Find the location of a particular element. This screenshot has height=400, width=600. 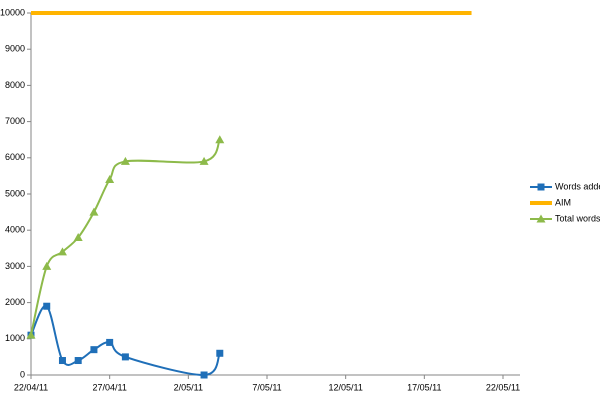

x-tick-label: 2/05/11 is located at coordinates (188, 387).